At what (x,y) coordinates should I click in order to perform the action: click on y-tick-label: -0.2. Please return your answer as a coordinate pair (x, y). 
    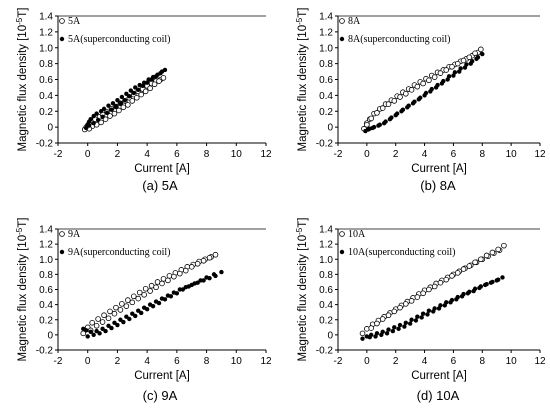
    Looking at the image, I should click on (45, 351).